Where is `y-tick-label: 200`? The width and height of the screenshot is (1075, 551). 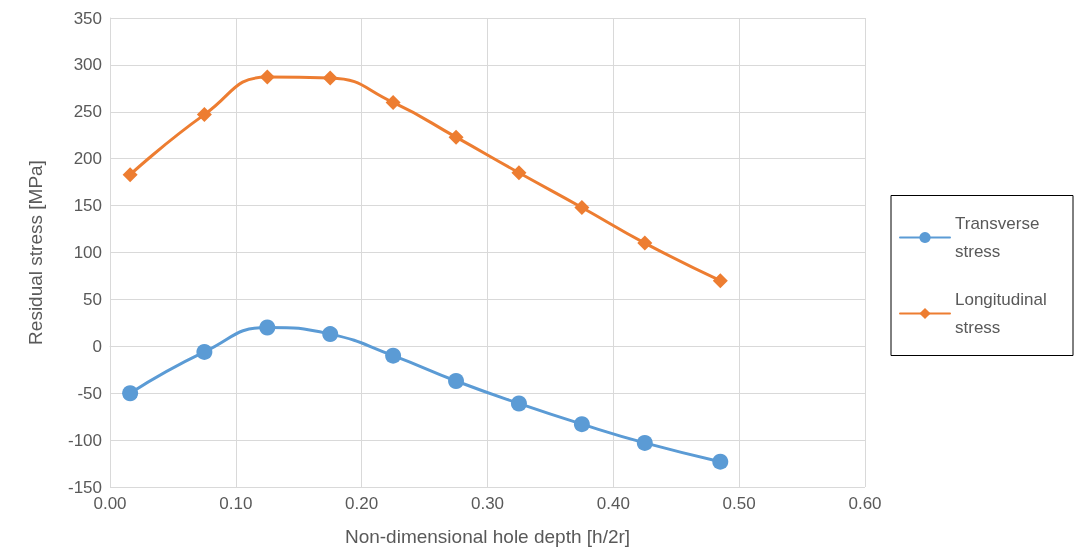
y-tick-label: 200 is located at coordinates (87, 159).